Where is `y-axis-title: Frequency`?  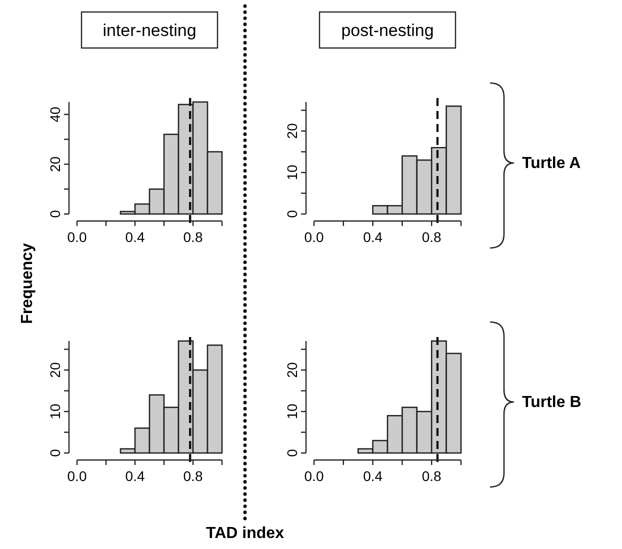 y-axis-title: Frequency is located at coordinates (27, 283).